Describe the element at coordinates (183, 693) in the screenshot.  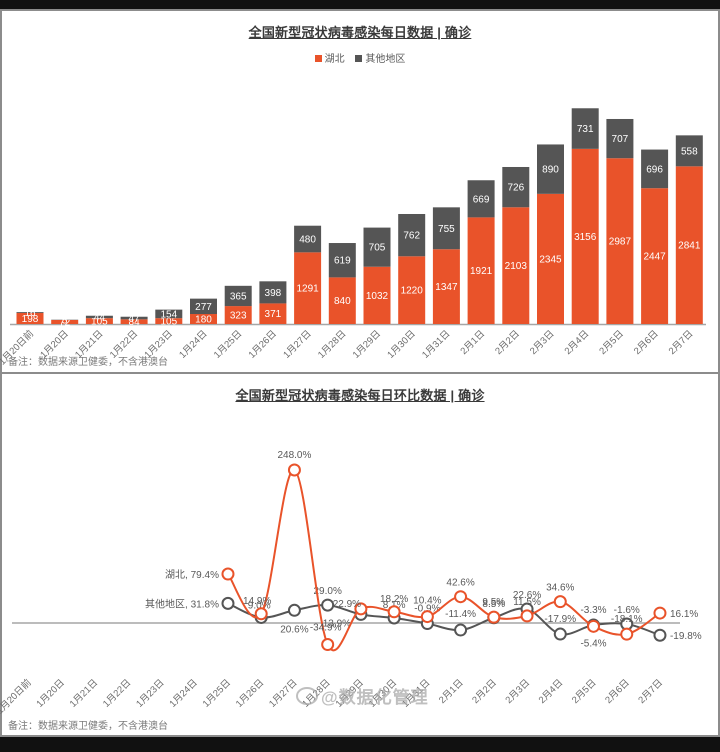
I see `x-tick-label: 1月24日` at that location.